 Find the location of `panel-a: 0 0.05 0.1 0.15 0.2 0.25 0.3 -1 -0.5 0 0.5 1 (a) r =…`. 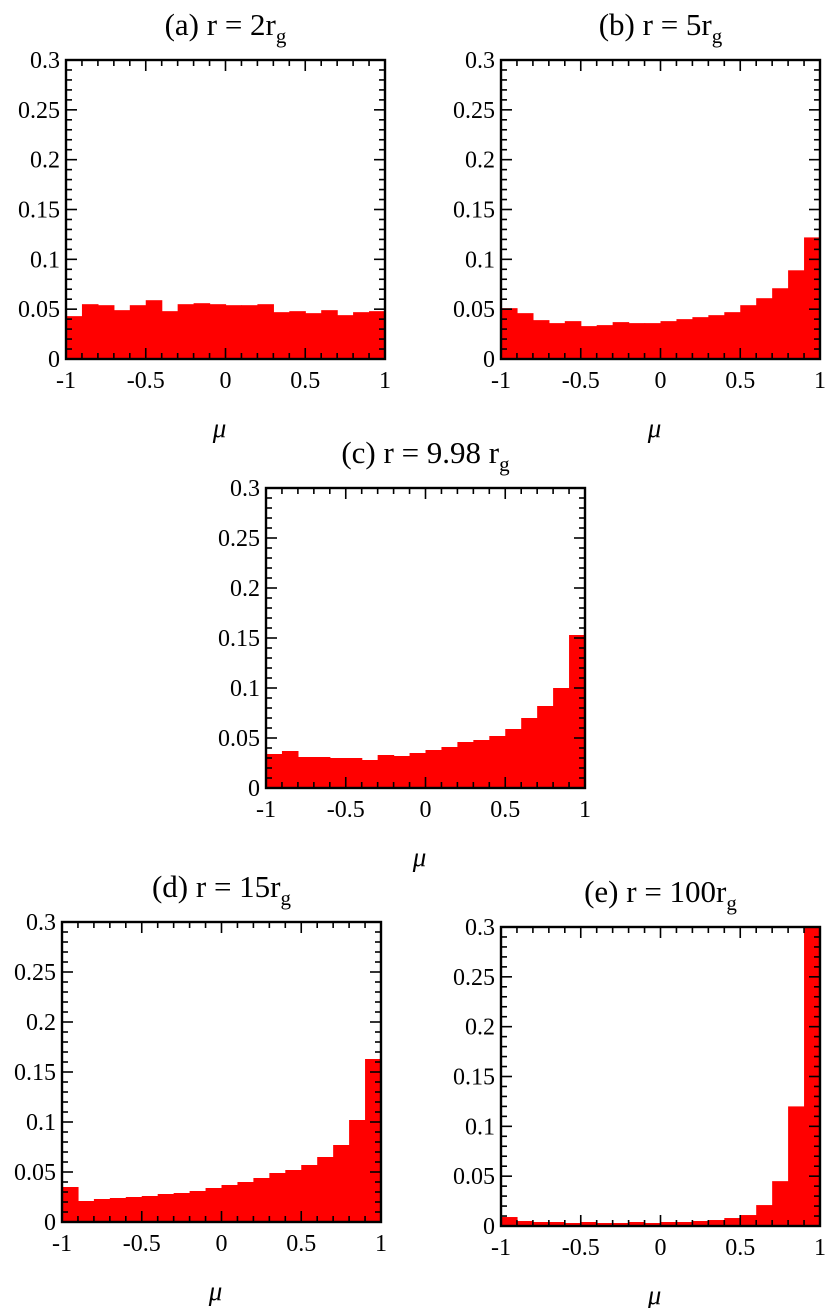

panel-a: 0 0.05 0.1 0.15 0.2 0.25 0.3 -1 -0.5 0 0.5 1 (a) r =… is located at coordinates (204, 225).